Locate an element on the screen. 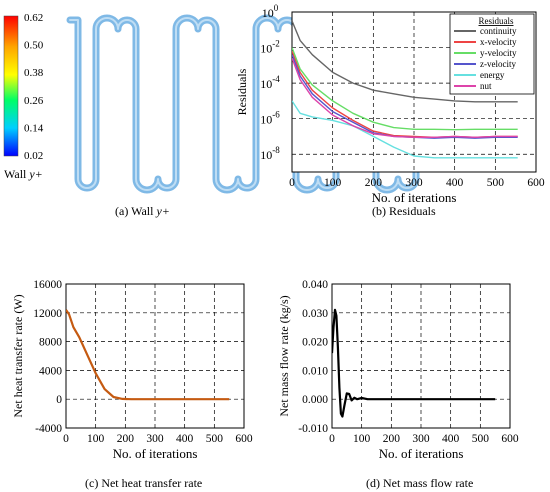 Image resolution: width=550 pixels, height=492 pixels. caption-heat-transfer: (c) Net heat transfer rate is located at coordinates (144, 483).